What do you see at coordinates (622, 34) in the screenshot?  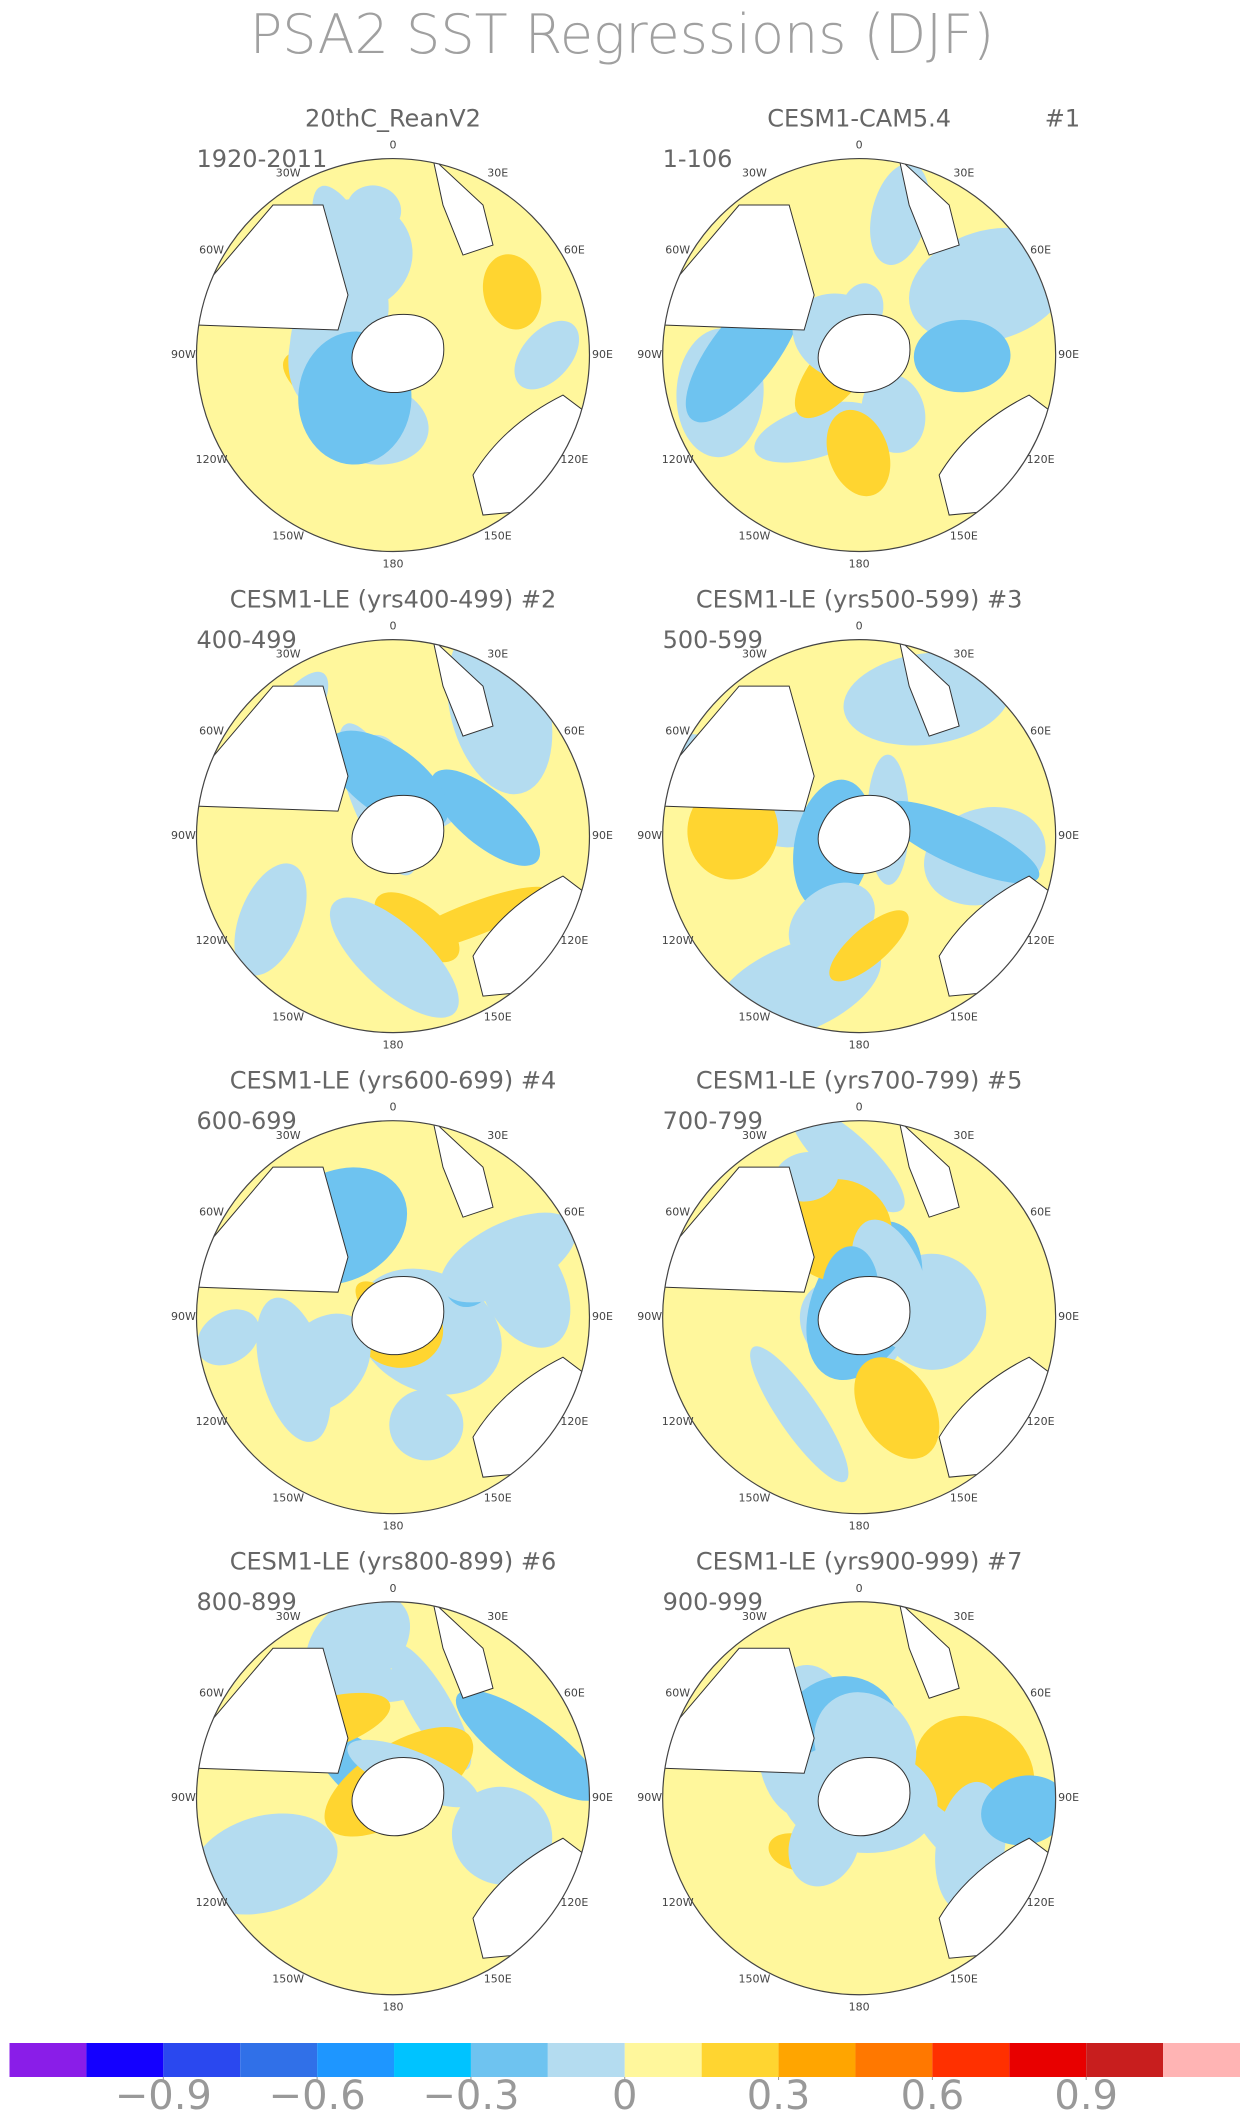 I see `figure-title: PSA2 SST Regressions (DJF)` at bounding box center [622, 34].